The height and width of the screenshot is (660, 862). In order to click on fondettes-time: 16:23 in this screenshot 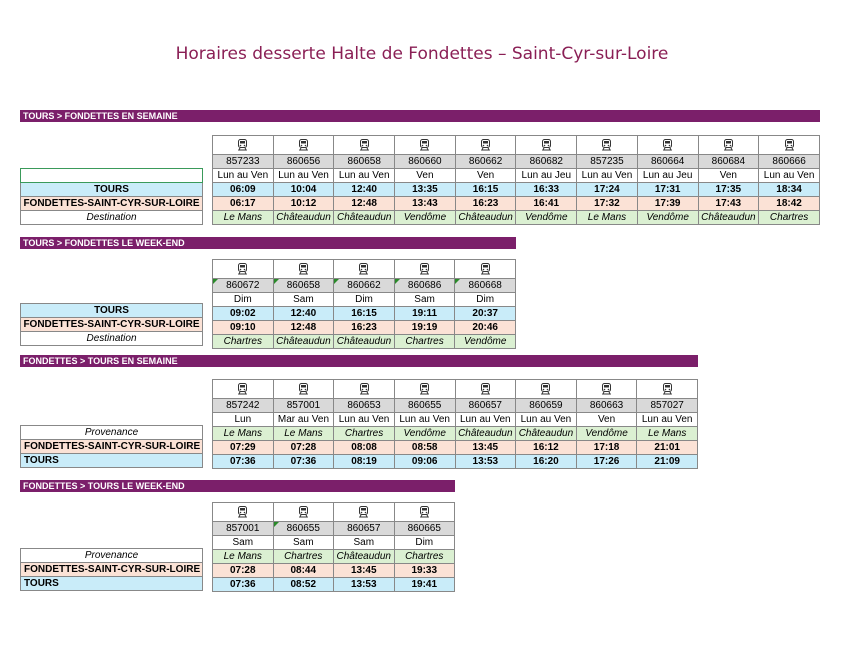, I will do `click(364, 327)`.